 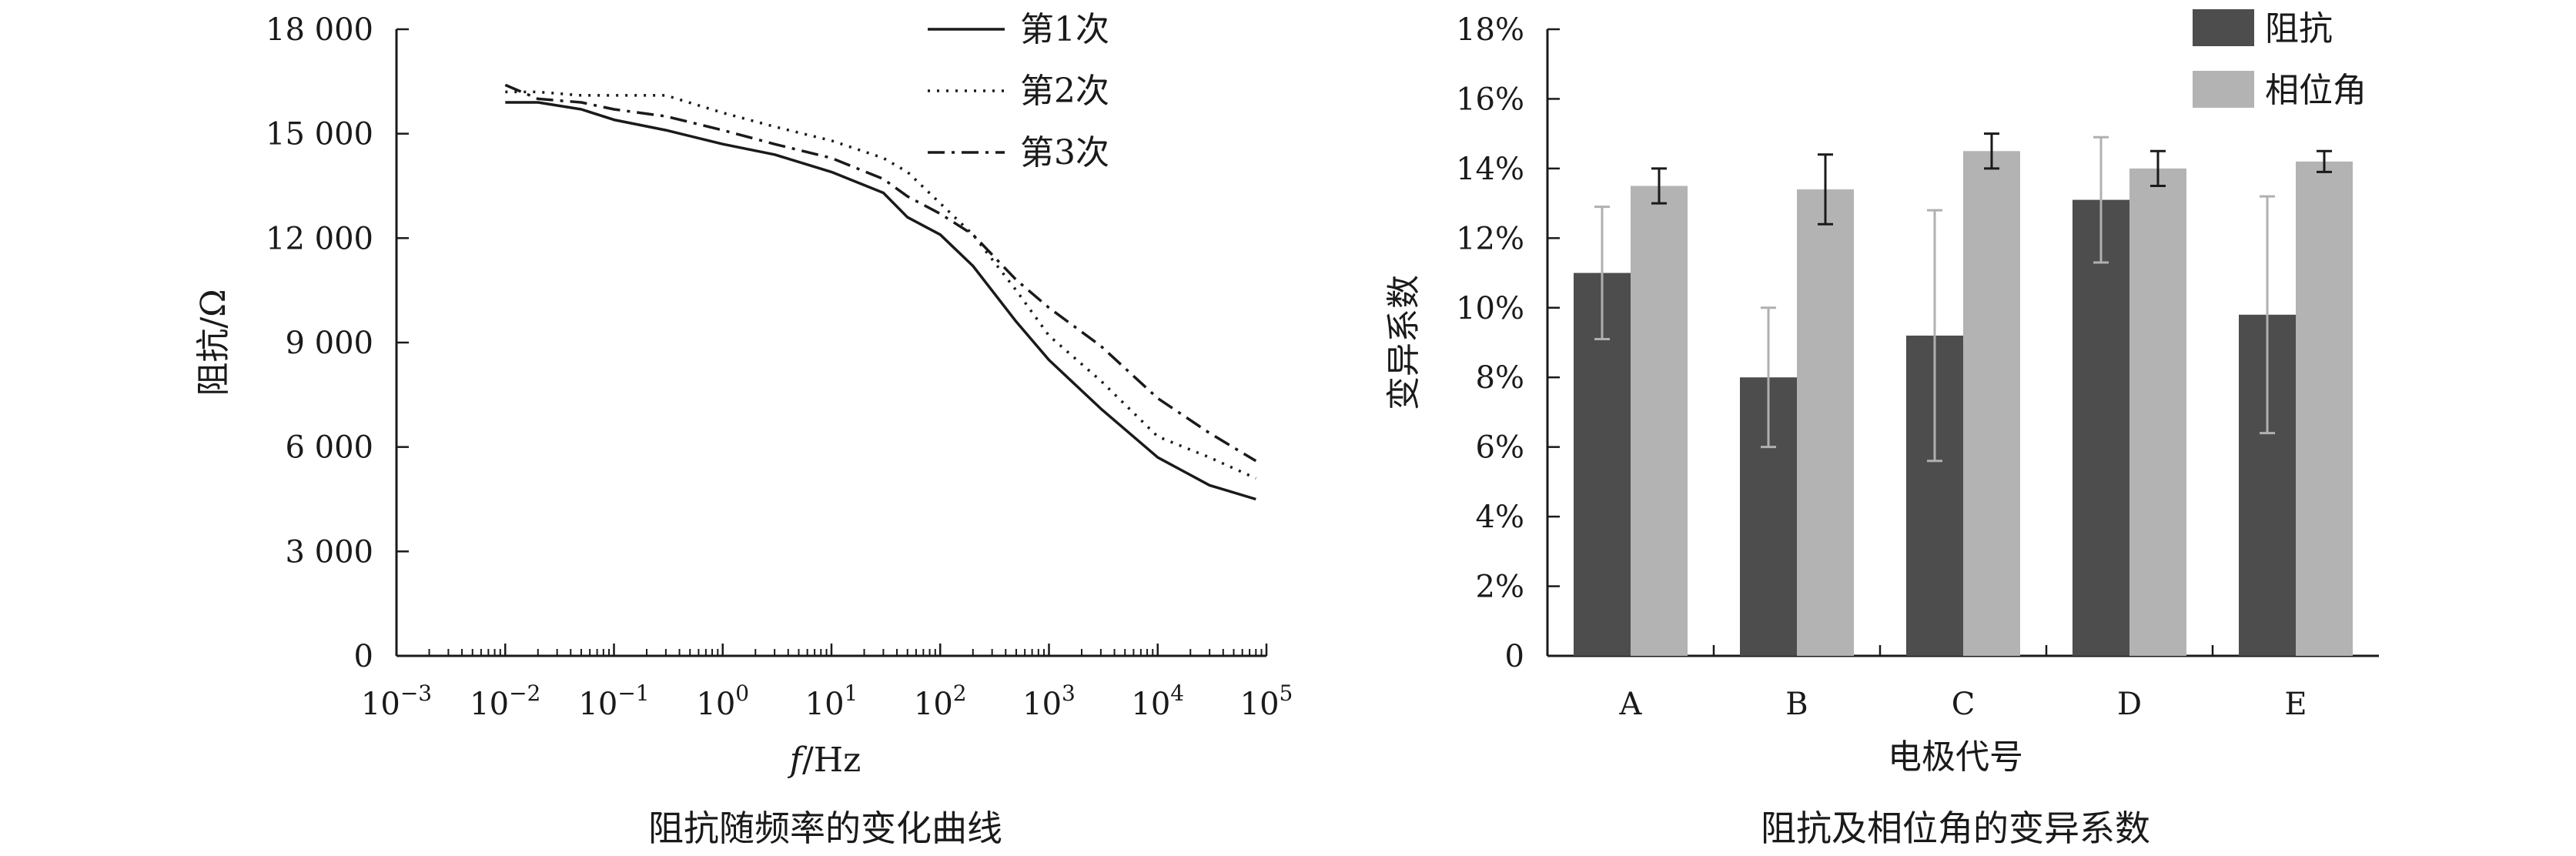 I want to click on right-x-tick-label: C, so click(x=1964, y=704).